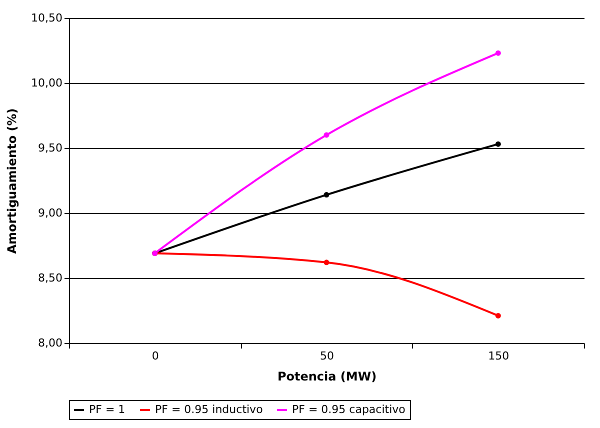 The width and height of the screenshot is (600, 428). What do you see at coordinates (327, 377) in the screenshot?
I see `x-axis-title: Potencia (MW)` at bounding box center [327, 377].